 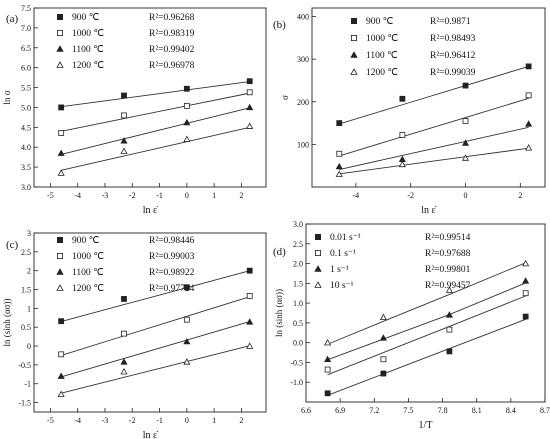 I want to click on legend-r2-series-1: R²=0.98446, so click(x=172, y=241).